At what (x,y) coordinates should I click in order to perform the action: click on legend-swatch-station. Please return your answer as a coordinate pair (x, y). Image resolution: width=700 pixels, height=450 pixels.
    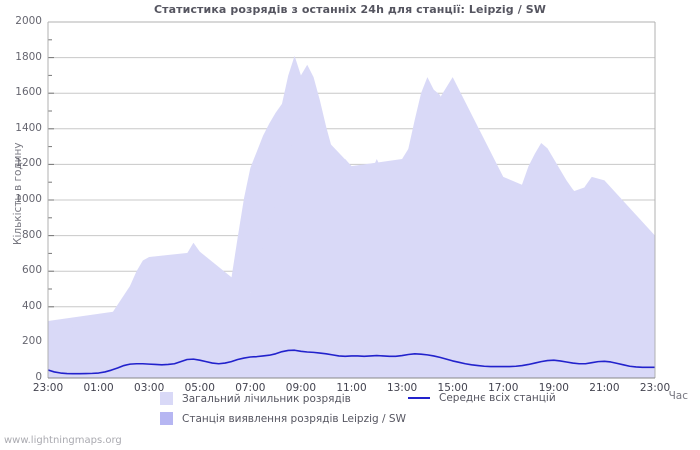
    Looking at the image, I should click on (166, 418).